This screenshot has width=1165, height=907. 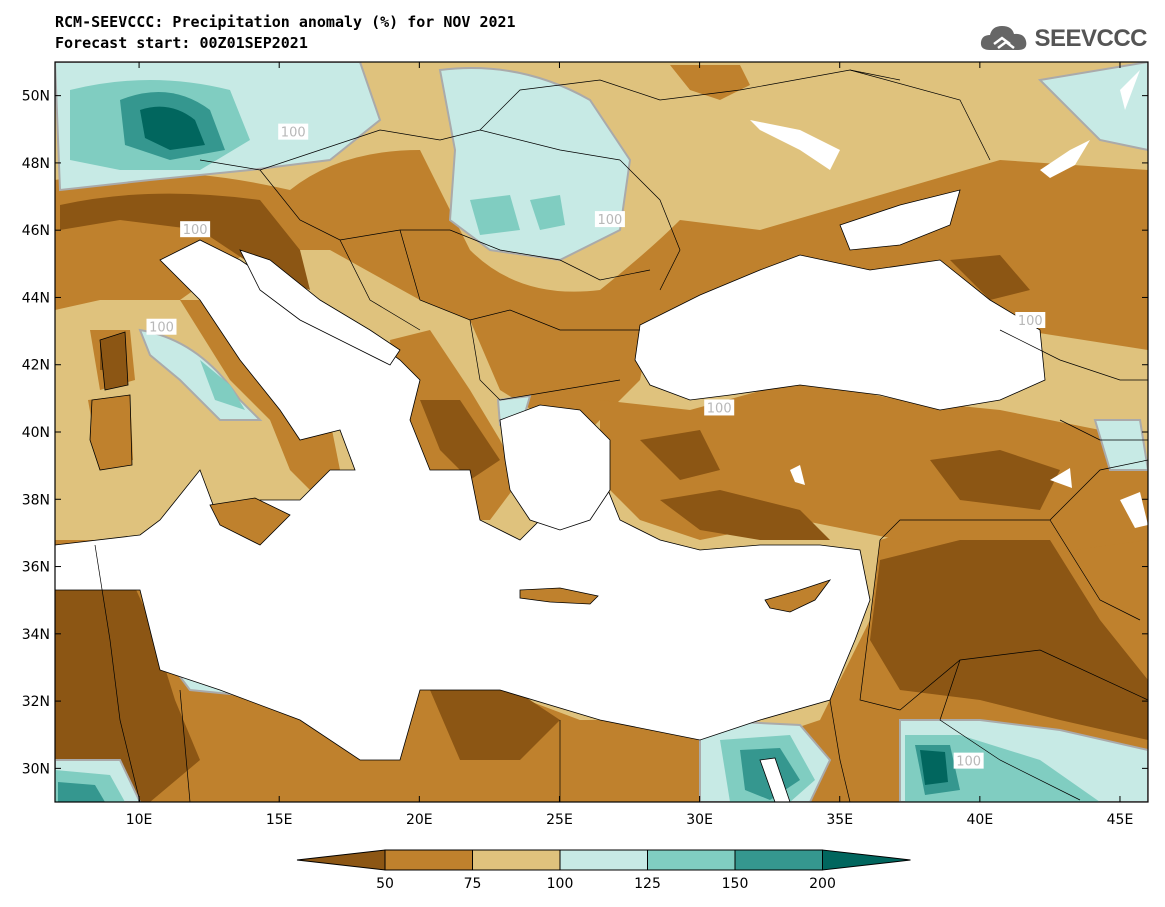 I want to click on colorbar: 50 75 100 125 150 200, so click(x=603, y=870).